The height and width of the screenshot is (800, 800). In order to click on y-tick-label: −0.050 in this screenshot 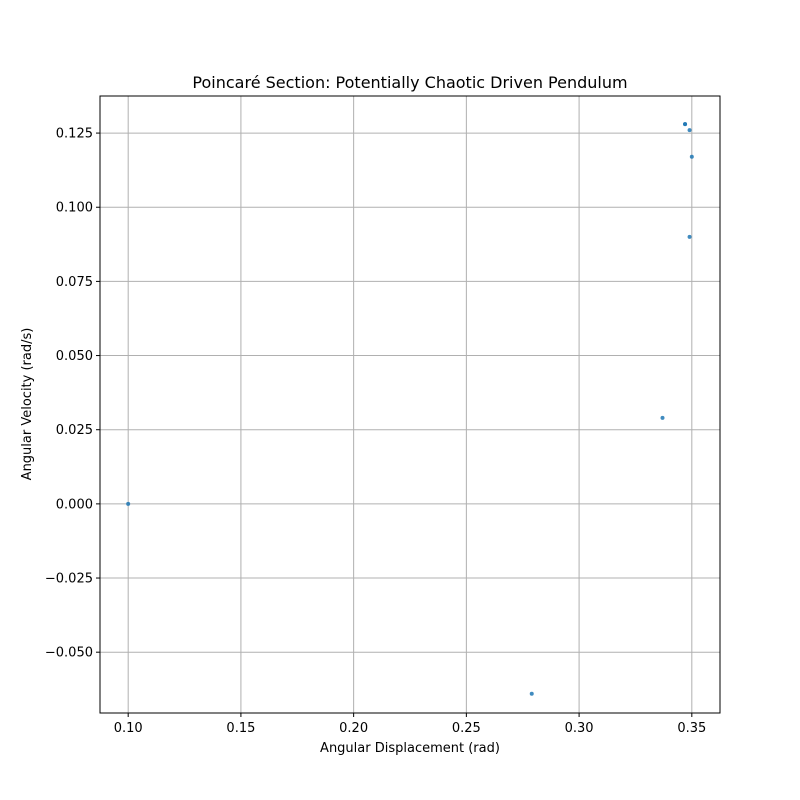, I will do `click(69, 653)`.